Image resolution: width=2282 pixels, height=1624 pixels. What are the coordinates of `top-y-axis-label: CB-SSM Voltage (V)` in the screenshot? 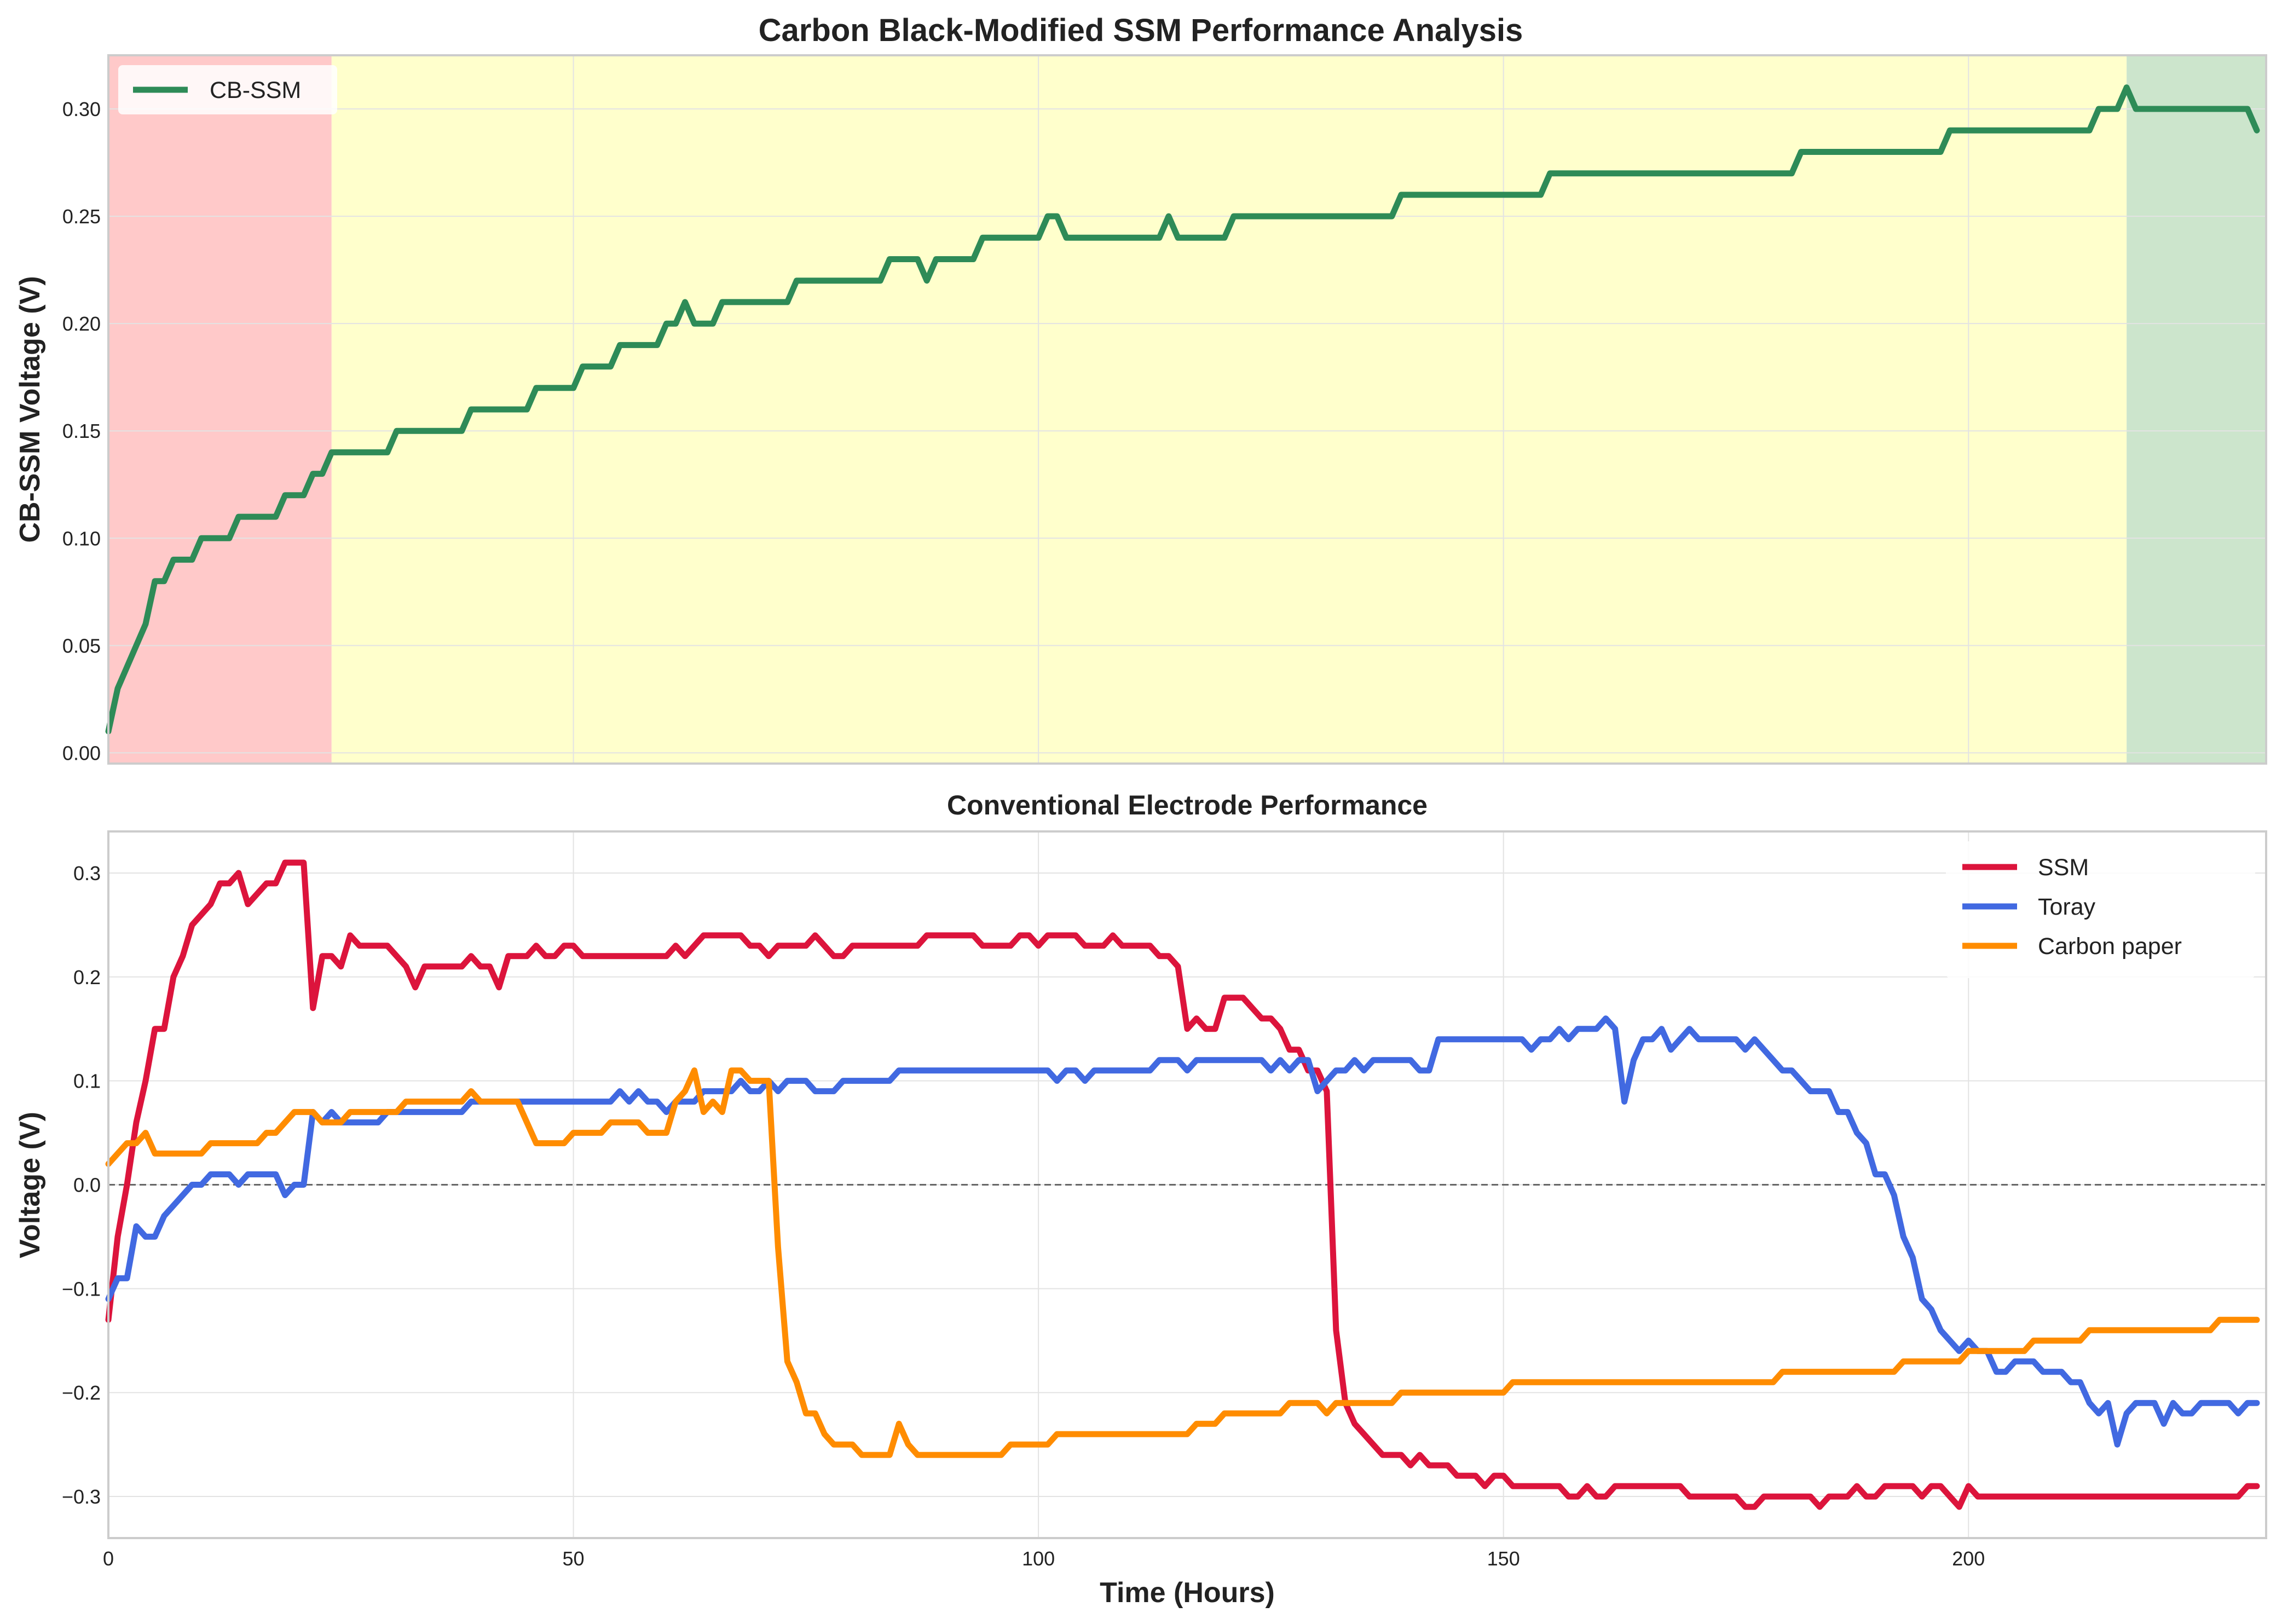 It's located at (30, 409).